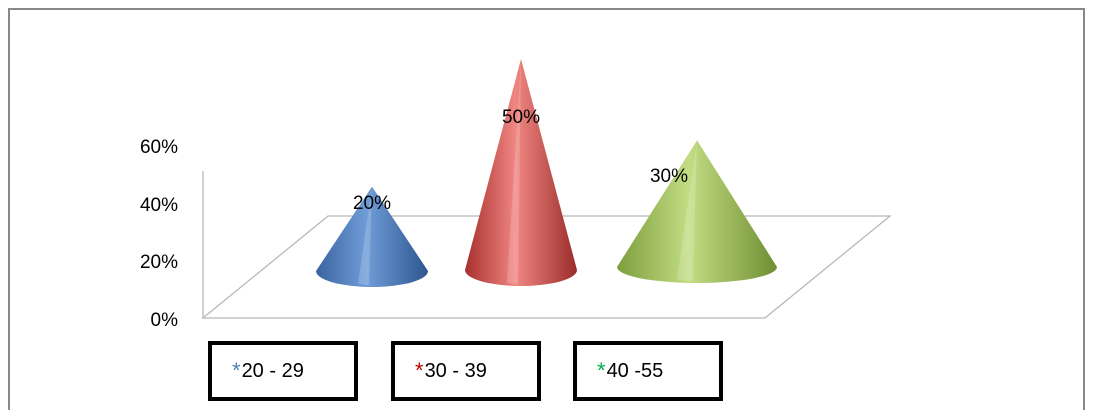  I want to click on data-label-20-29: 20%, so click(372, 203).